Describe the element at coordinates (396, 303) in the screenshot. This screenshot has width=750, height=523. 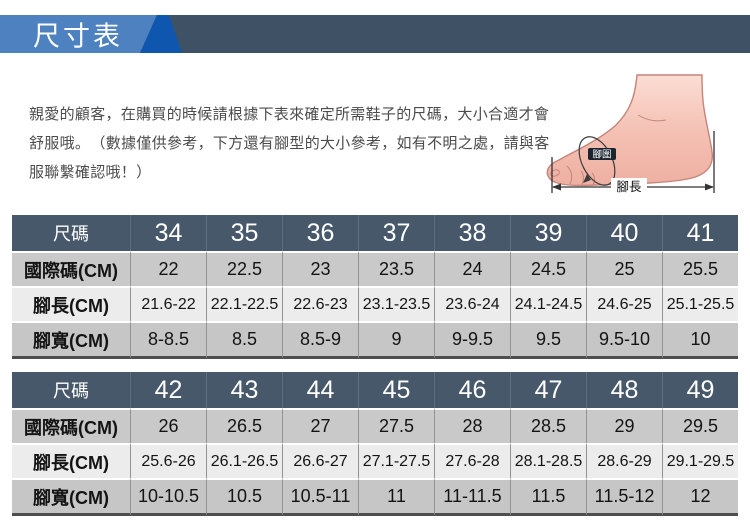
I see `size-value-cell: 23.1-23.5` at that location.